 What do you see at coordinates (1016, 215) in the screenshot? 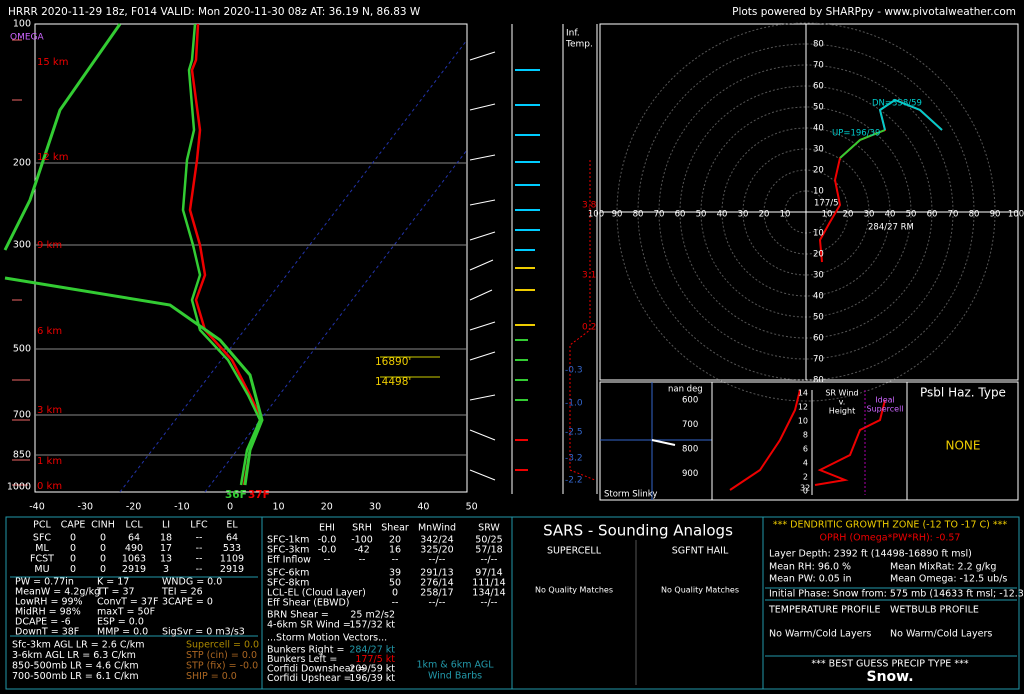
I see `label: 100` at bounding box center [1016, 215].